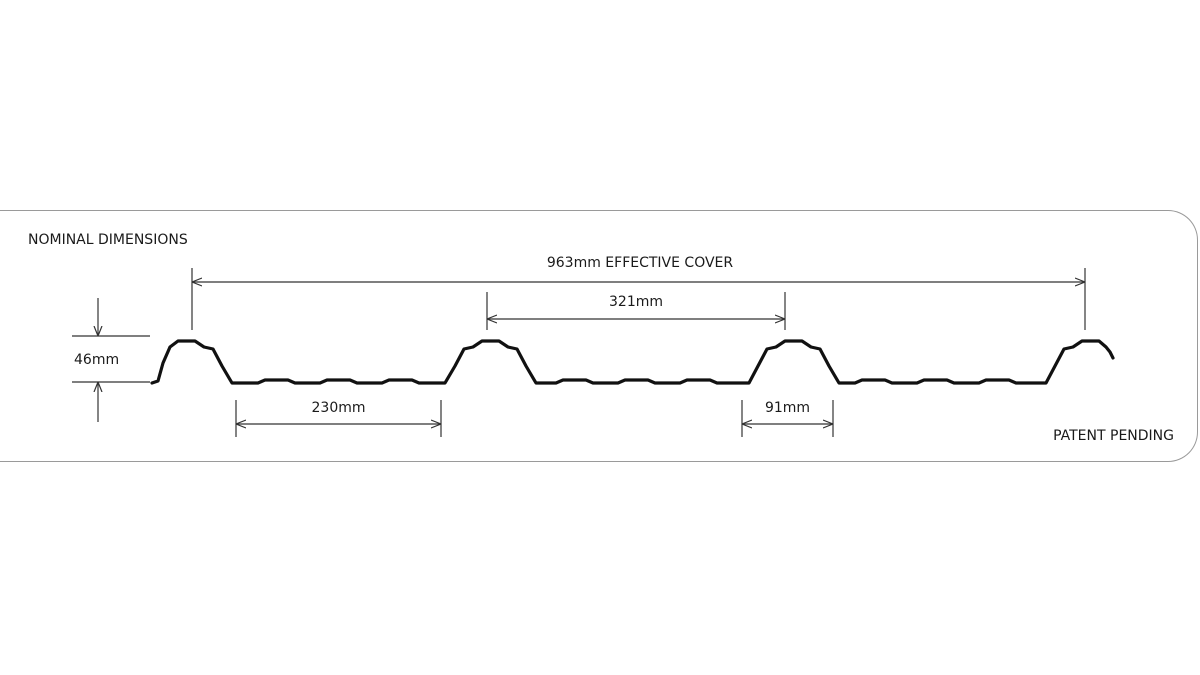 The height and width of the screenshot is (675, 1200). Describe the element at coordinates (108, 240) in the screenshot. I see `diagram-title: NOMINAL DIMENSIONS` at that location.